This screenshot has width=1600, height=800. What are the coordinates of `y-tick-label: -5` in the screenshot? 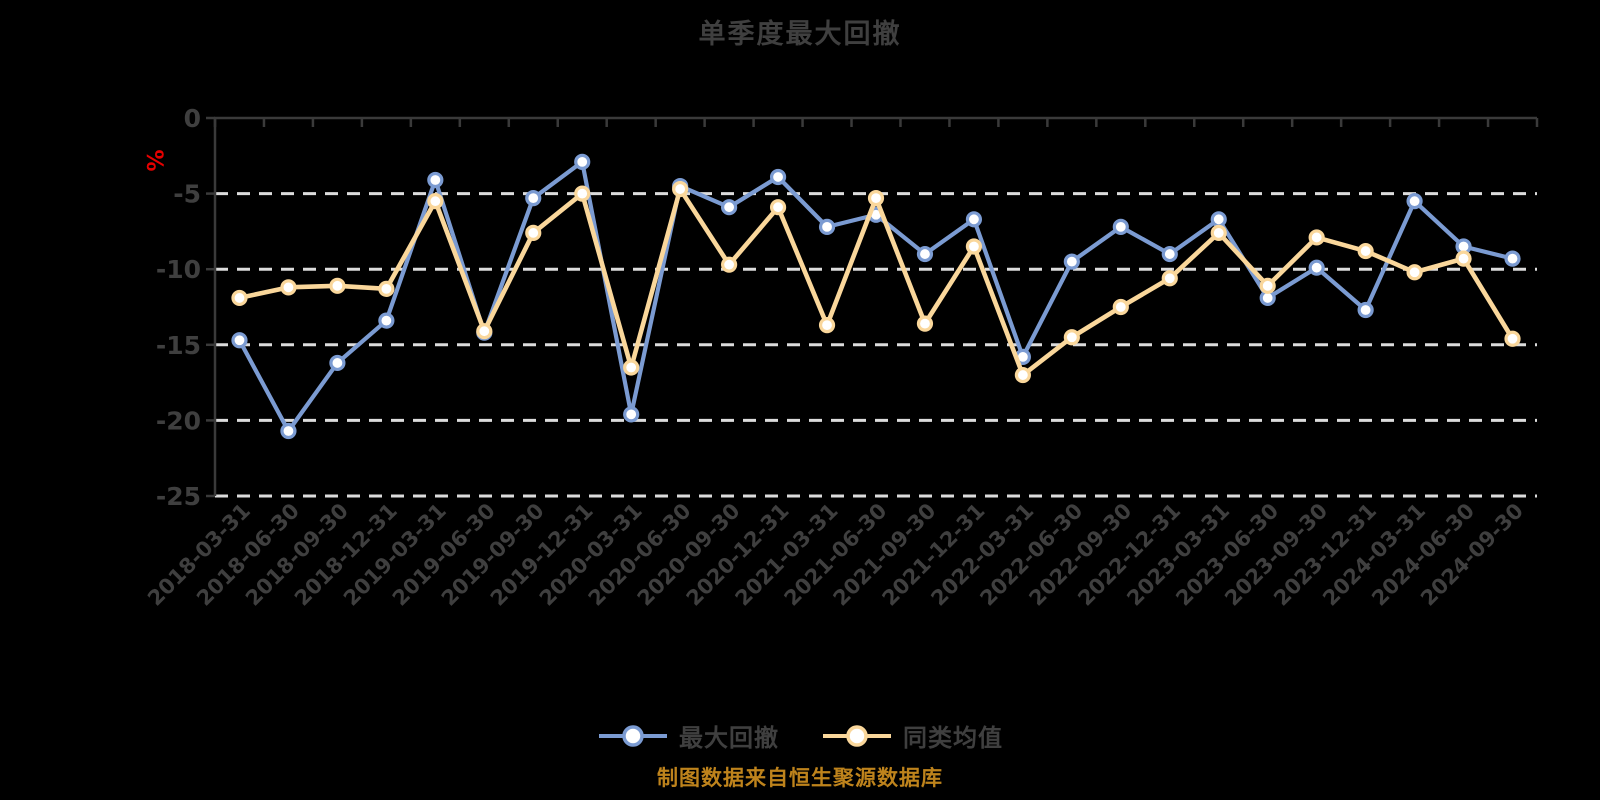 It's located at (187, 194).